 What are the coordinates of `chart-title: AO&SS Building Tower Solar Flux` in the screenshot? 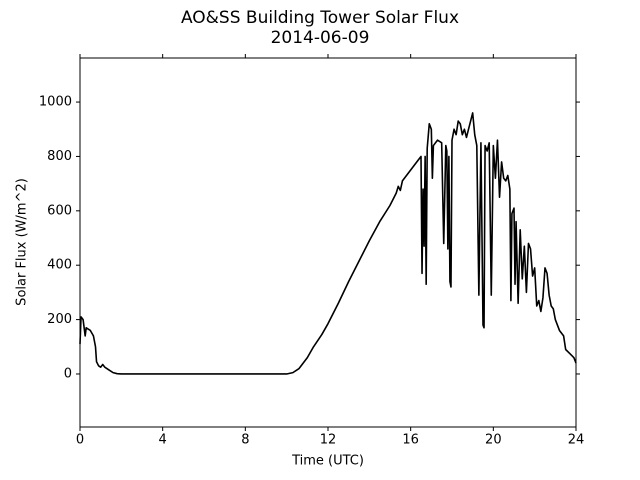 It's located at (320, 18).